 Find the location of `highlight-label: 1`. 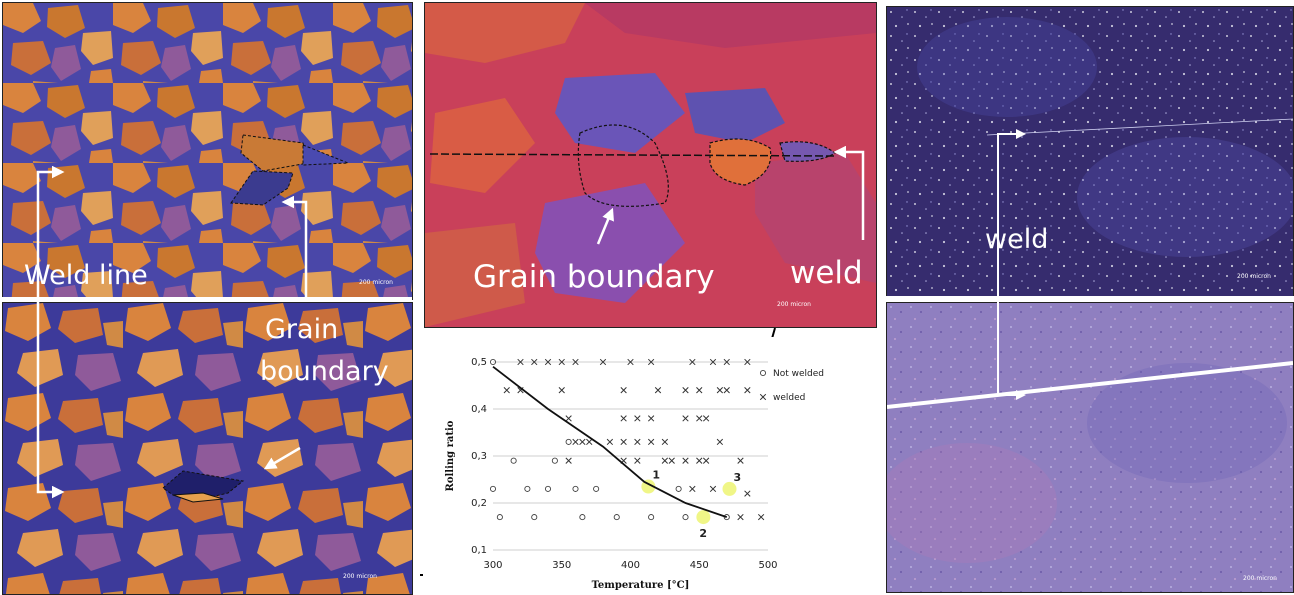

highlight-label: 1 is located at coordinates (656, 475).